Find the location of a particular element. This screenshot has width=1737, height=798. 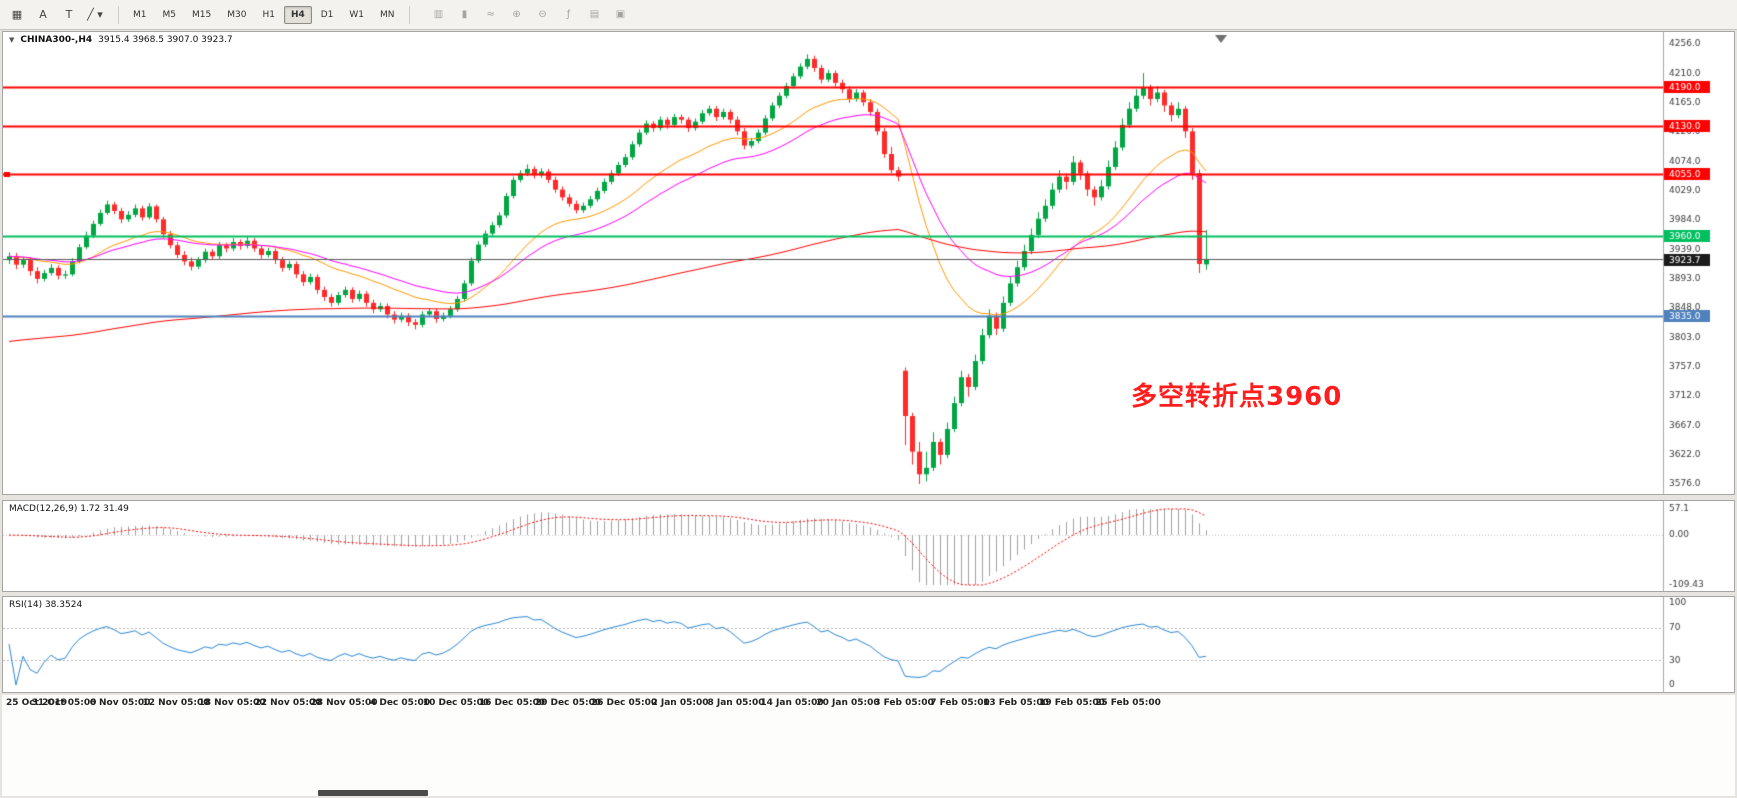

drawing-tools-dropdown: ╱ ▾ is located at coordinates (95, 14).